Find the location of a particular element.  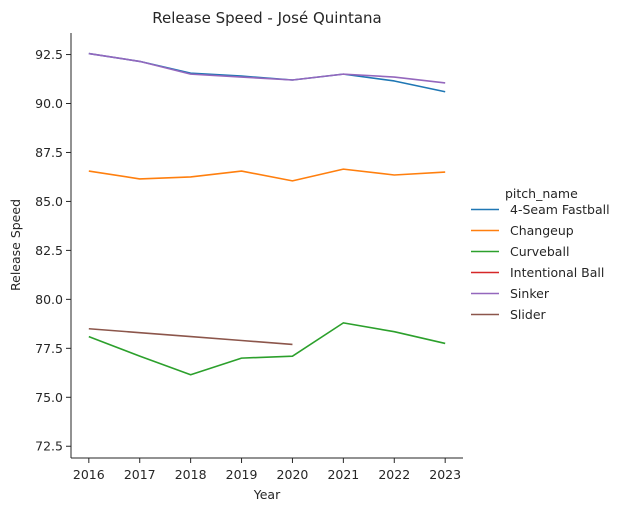

y-tick-label: 92.5 is located at coordinates (49, 54).